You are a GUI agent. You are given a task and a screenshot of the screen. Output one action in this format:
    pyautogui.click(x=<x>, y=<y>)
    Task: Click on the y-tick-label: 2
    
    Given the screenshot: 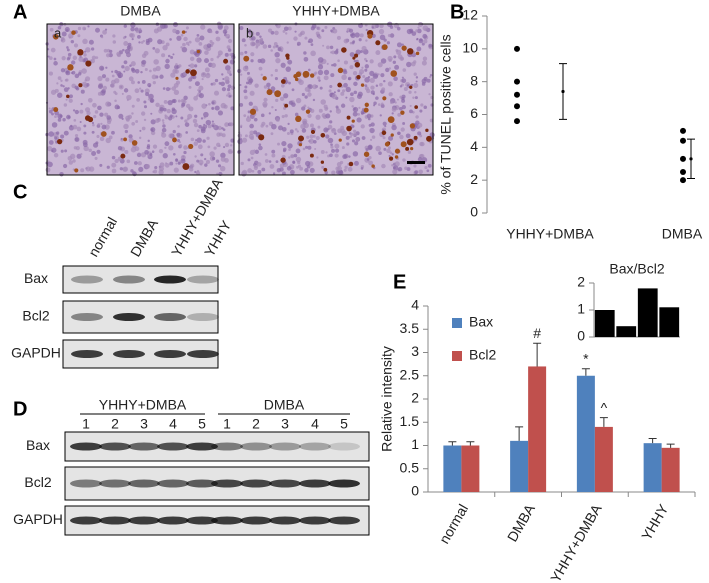 What is the action you would take?
    pyautogui.click(x=474, y=179)
    